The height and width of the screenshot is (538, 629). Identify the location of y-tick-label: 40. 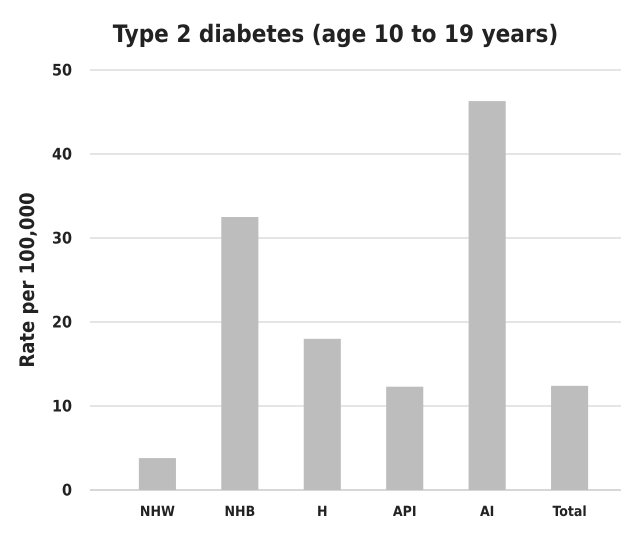
(62, 154).